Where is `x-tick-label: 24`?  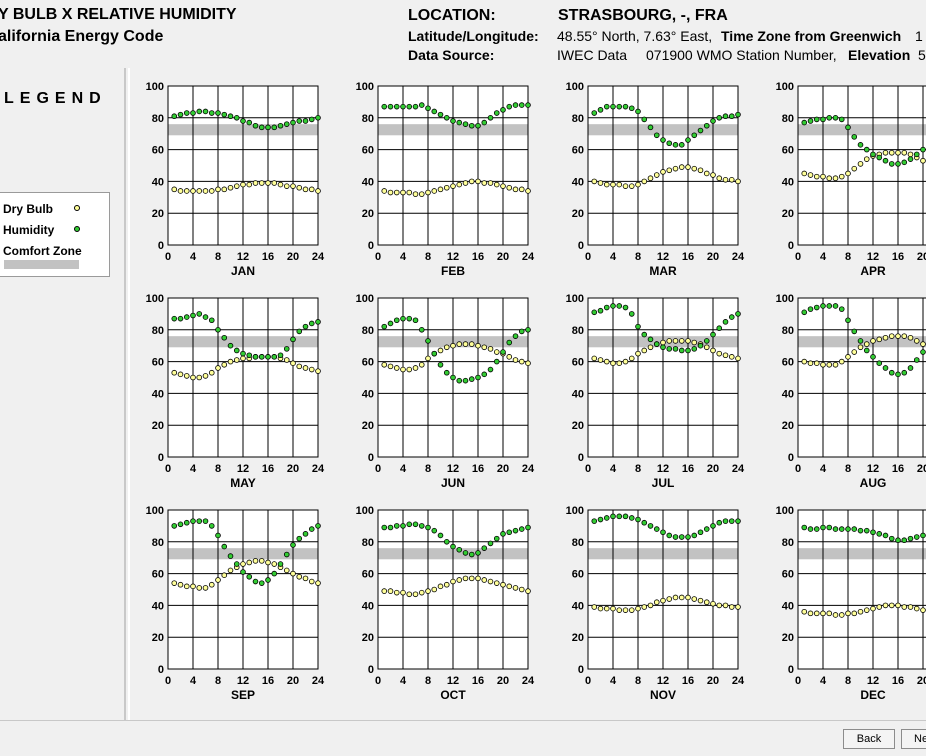
x-tick-label: 24 is located at coordinates (738, 681).